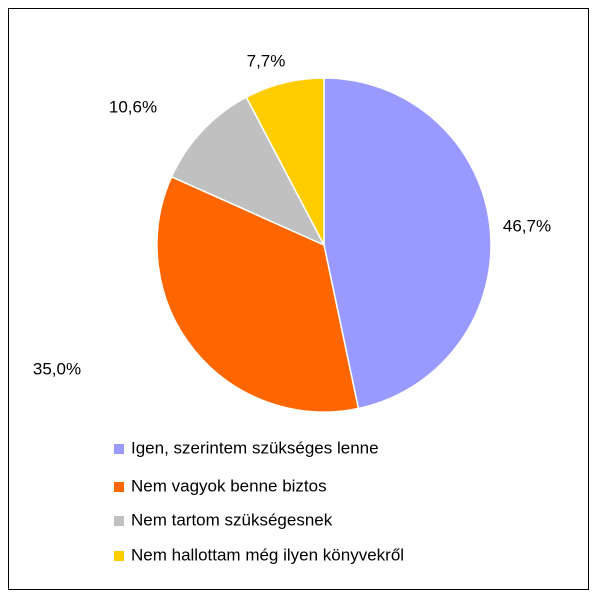 This screenshot has height=598, width=597. I want to click on data-label: 35,0%, so click(57, 368).